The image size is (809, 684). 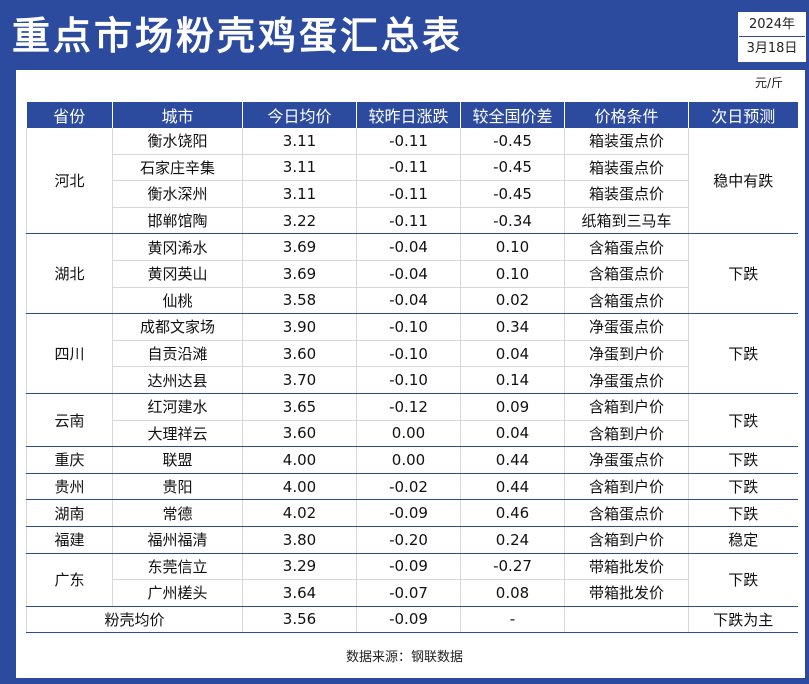 I want to click on condition-cell: 净蛋到户价, so click(x=626, y=354).